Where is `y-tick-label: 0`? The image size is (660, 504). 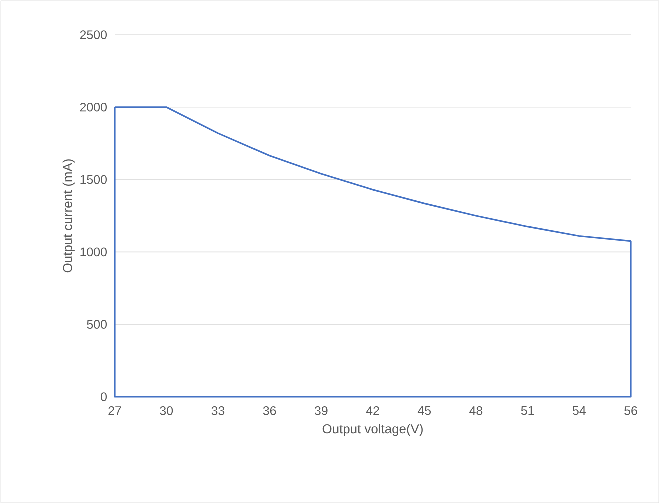
y-tick-label: 0 is located at coordinates (104, 397).